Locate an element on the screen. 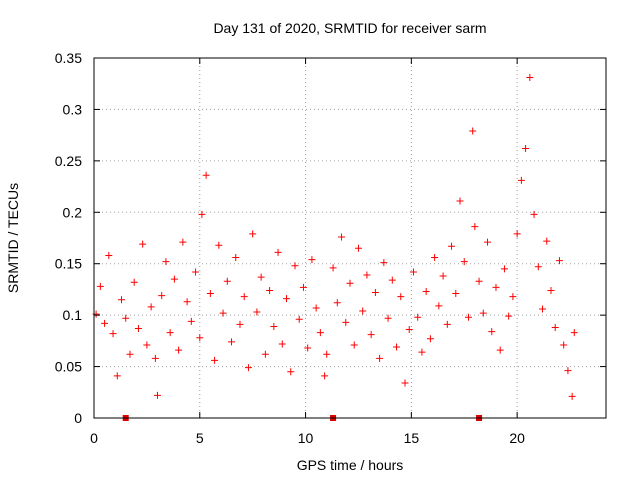  x-tick-label: 20 is located at coordinates (517, 438).